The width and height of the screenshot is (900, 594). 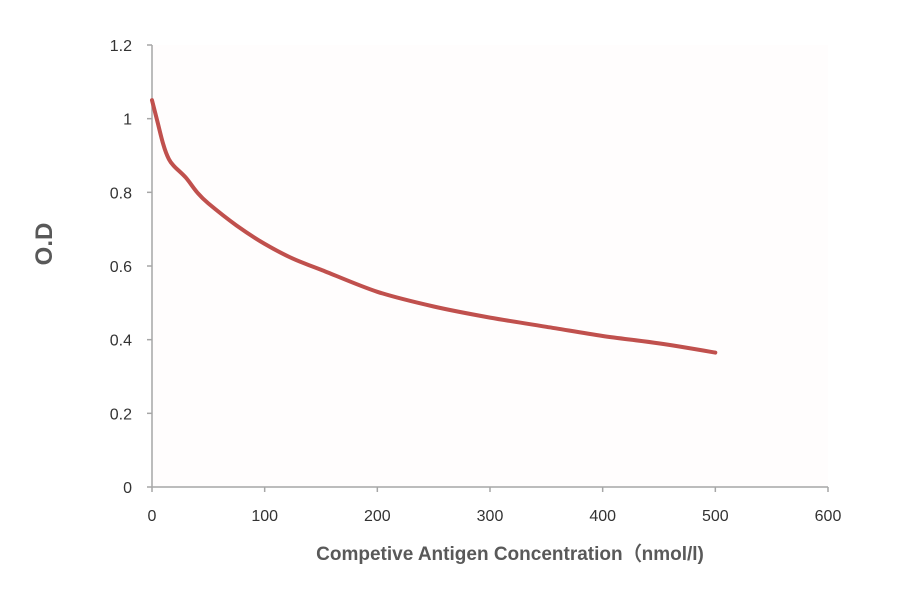 What do you see at coordinates (127, 488) in the screenshot?
I see `y-tick-label: 0` at bounding box center [127, 488].